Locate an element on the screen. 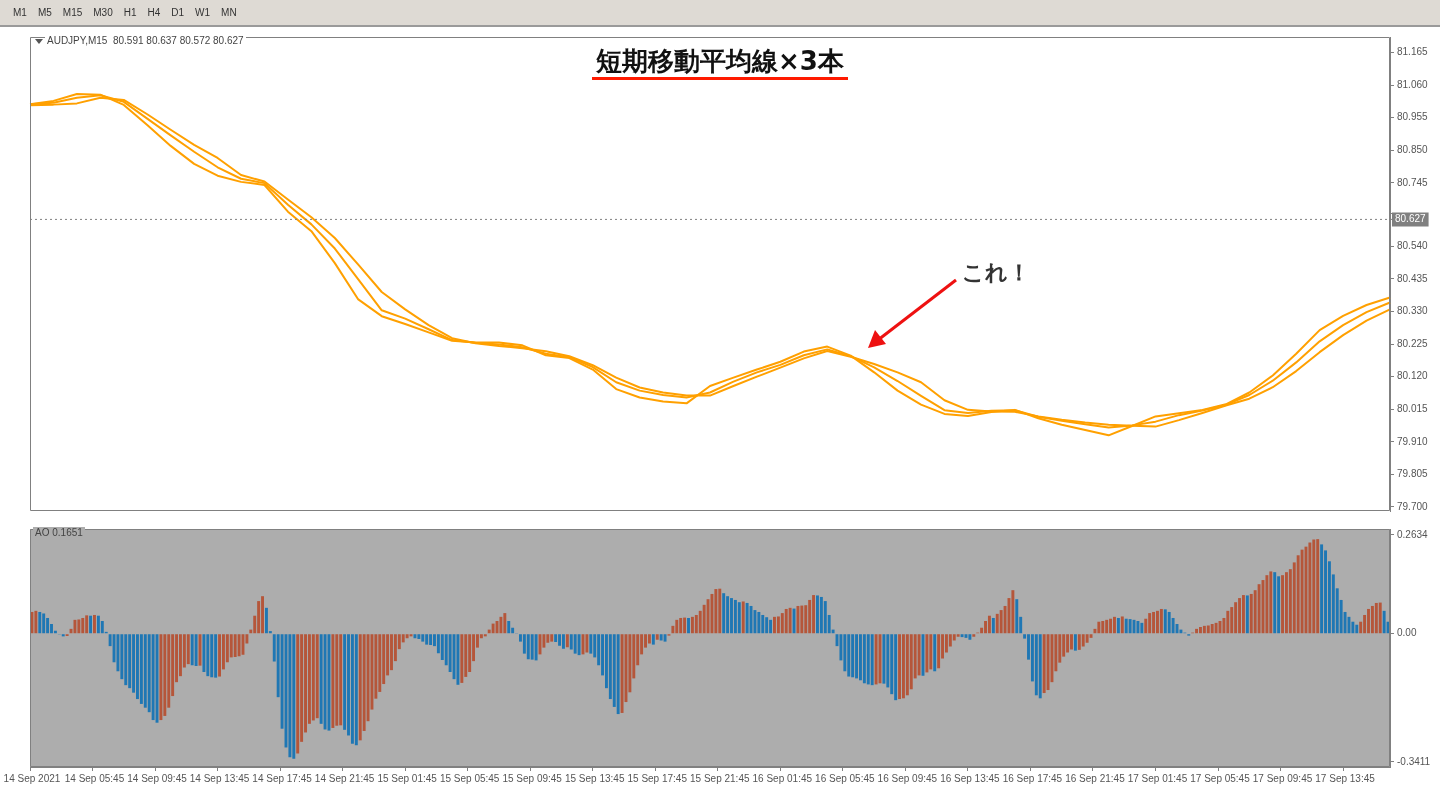 The width and height of the screenshot is (1440, 787). x-tick-label: 16 Sep 17:45 is located at coordinates (1032, 778).